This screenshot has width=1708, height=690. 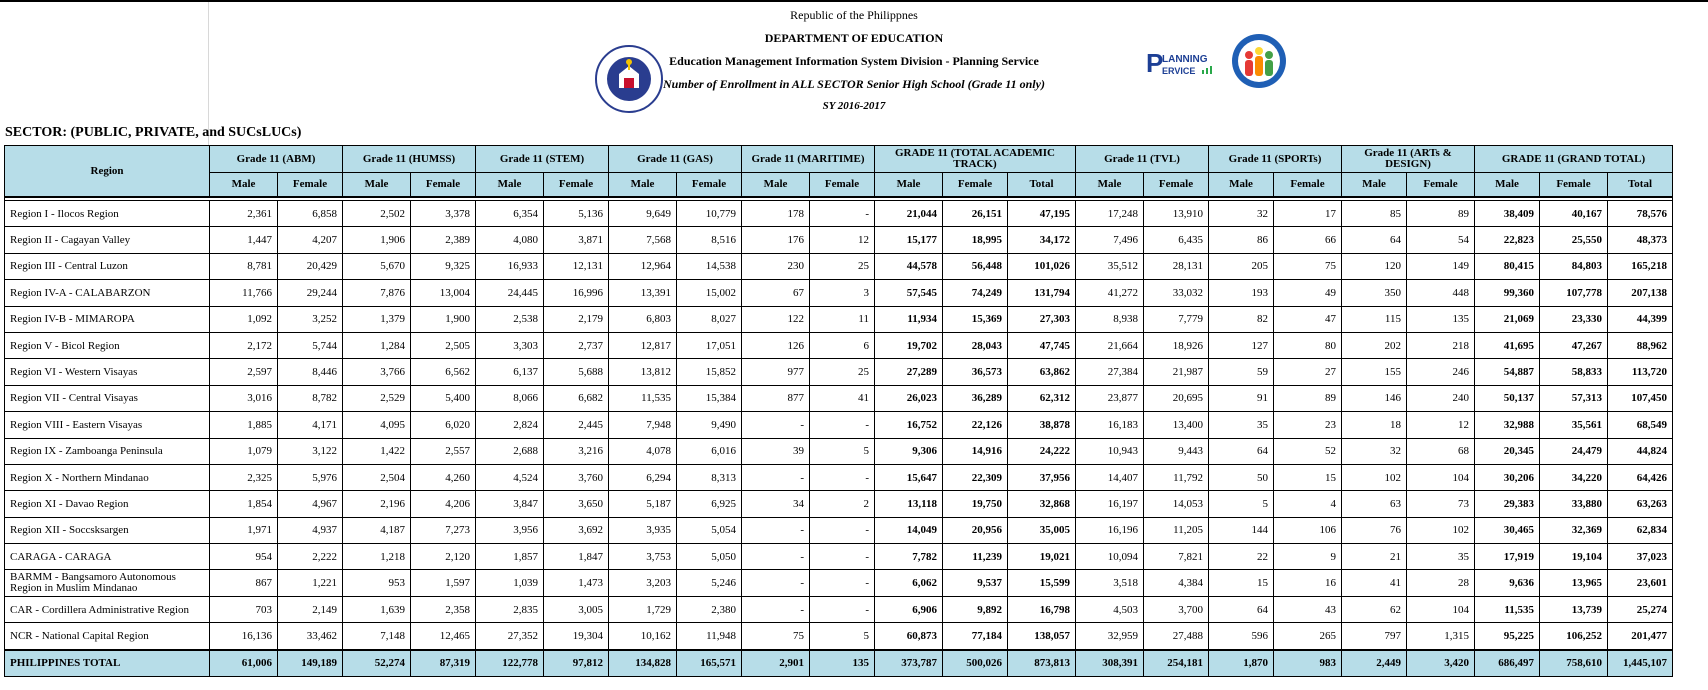 What do you see at coordinates (1307, 663) in the screenshot?
I see `total-value-cell: 983` at bounding box center [1307, 663].